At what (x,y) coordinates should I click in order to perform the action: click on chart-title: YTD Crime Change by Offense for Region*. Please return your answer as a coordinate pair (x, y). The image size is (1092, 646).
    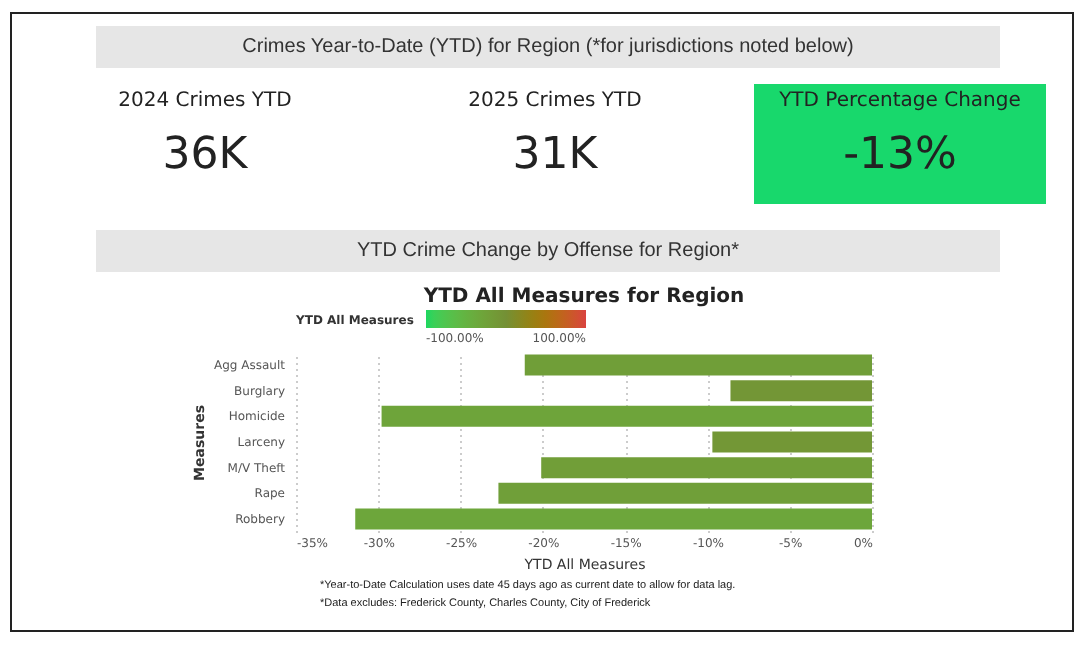
    Looking at the image, I should click on (548, 251).